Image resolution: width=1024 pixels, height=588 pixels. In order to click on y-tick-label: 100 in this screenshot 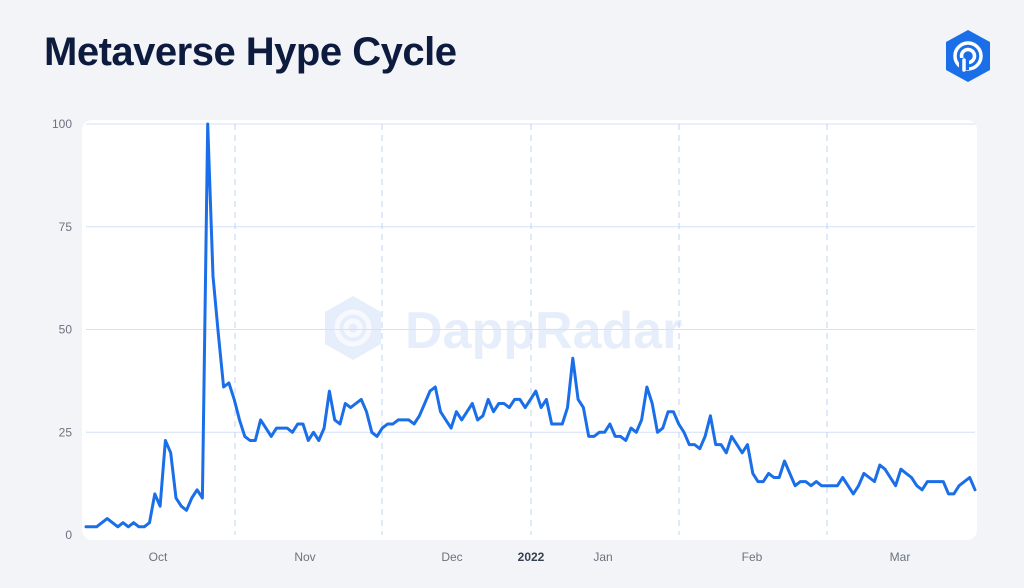, I will do `click(62, 124)`.